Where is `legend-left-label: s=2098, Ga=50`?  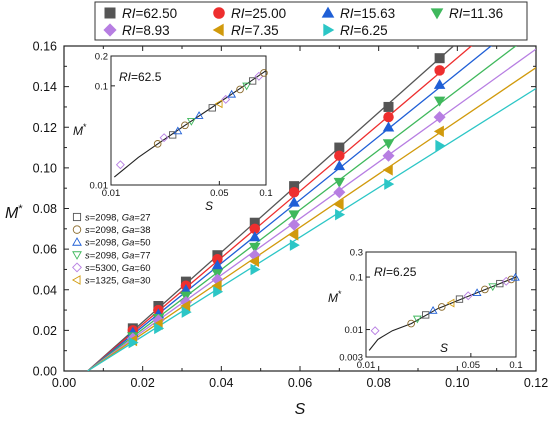 legend-left-label: s=2098, Ga=50 is located at coordinates (118, 243).